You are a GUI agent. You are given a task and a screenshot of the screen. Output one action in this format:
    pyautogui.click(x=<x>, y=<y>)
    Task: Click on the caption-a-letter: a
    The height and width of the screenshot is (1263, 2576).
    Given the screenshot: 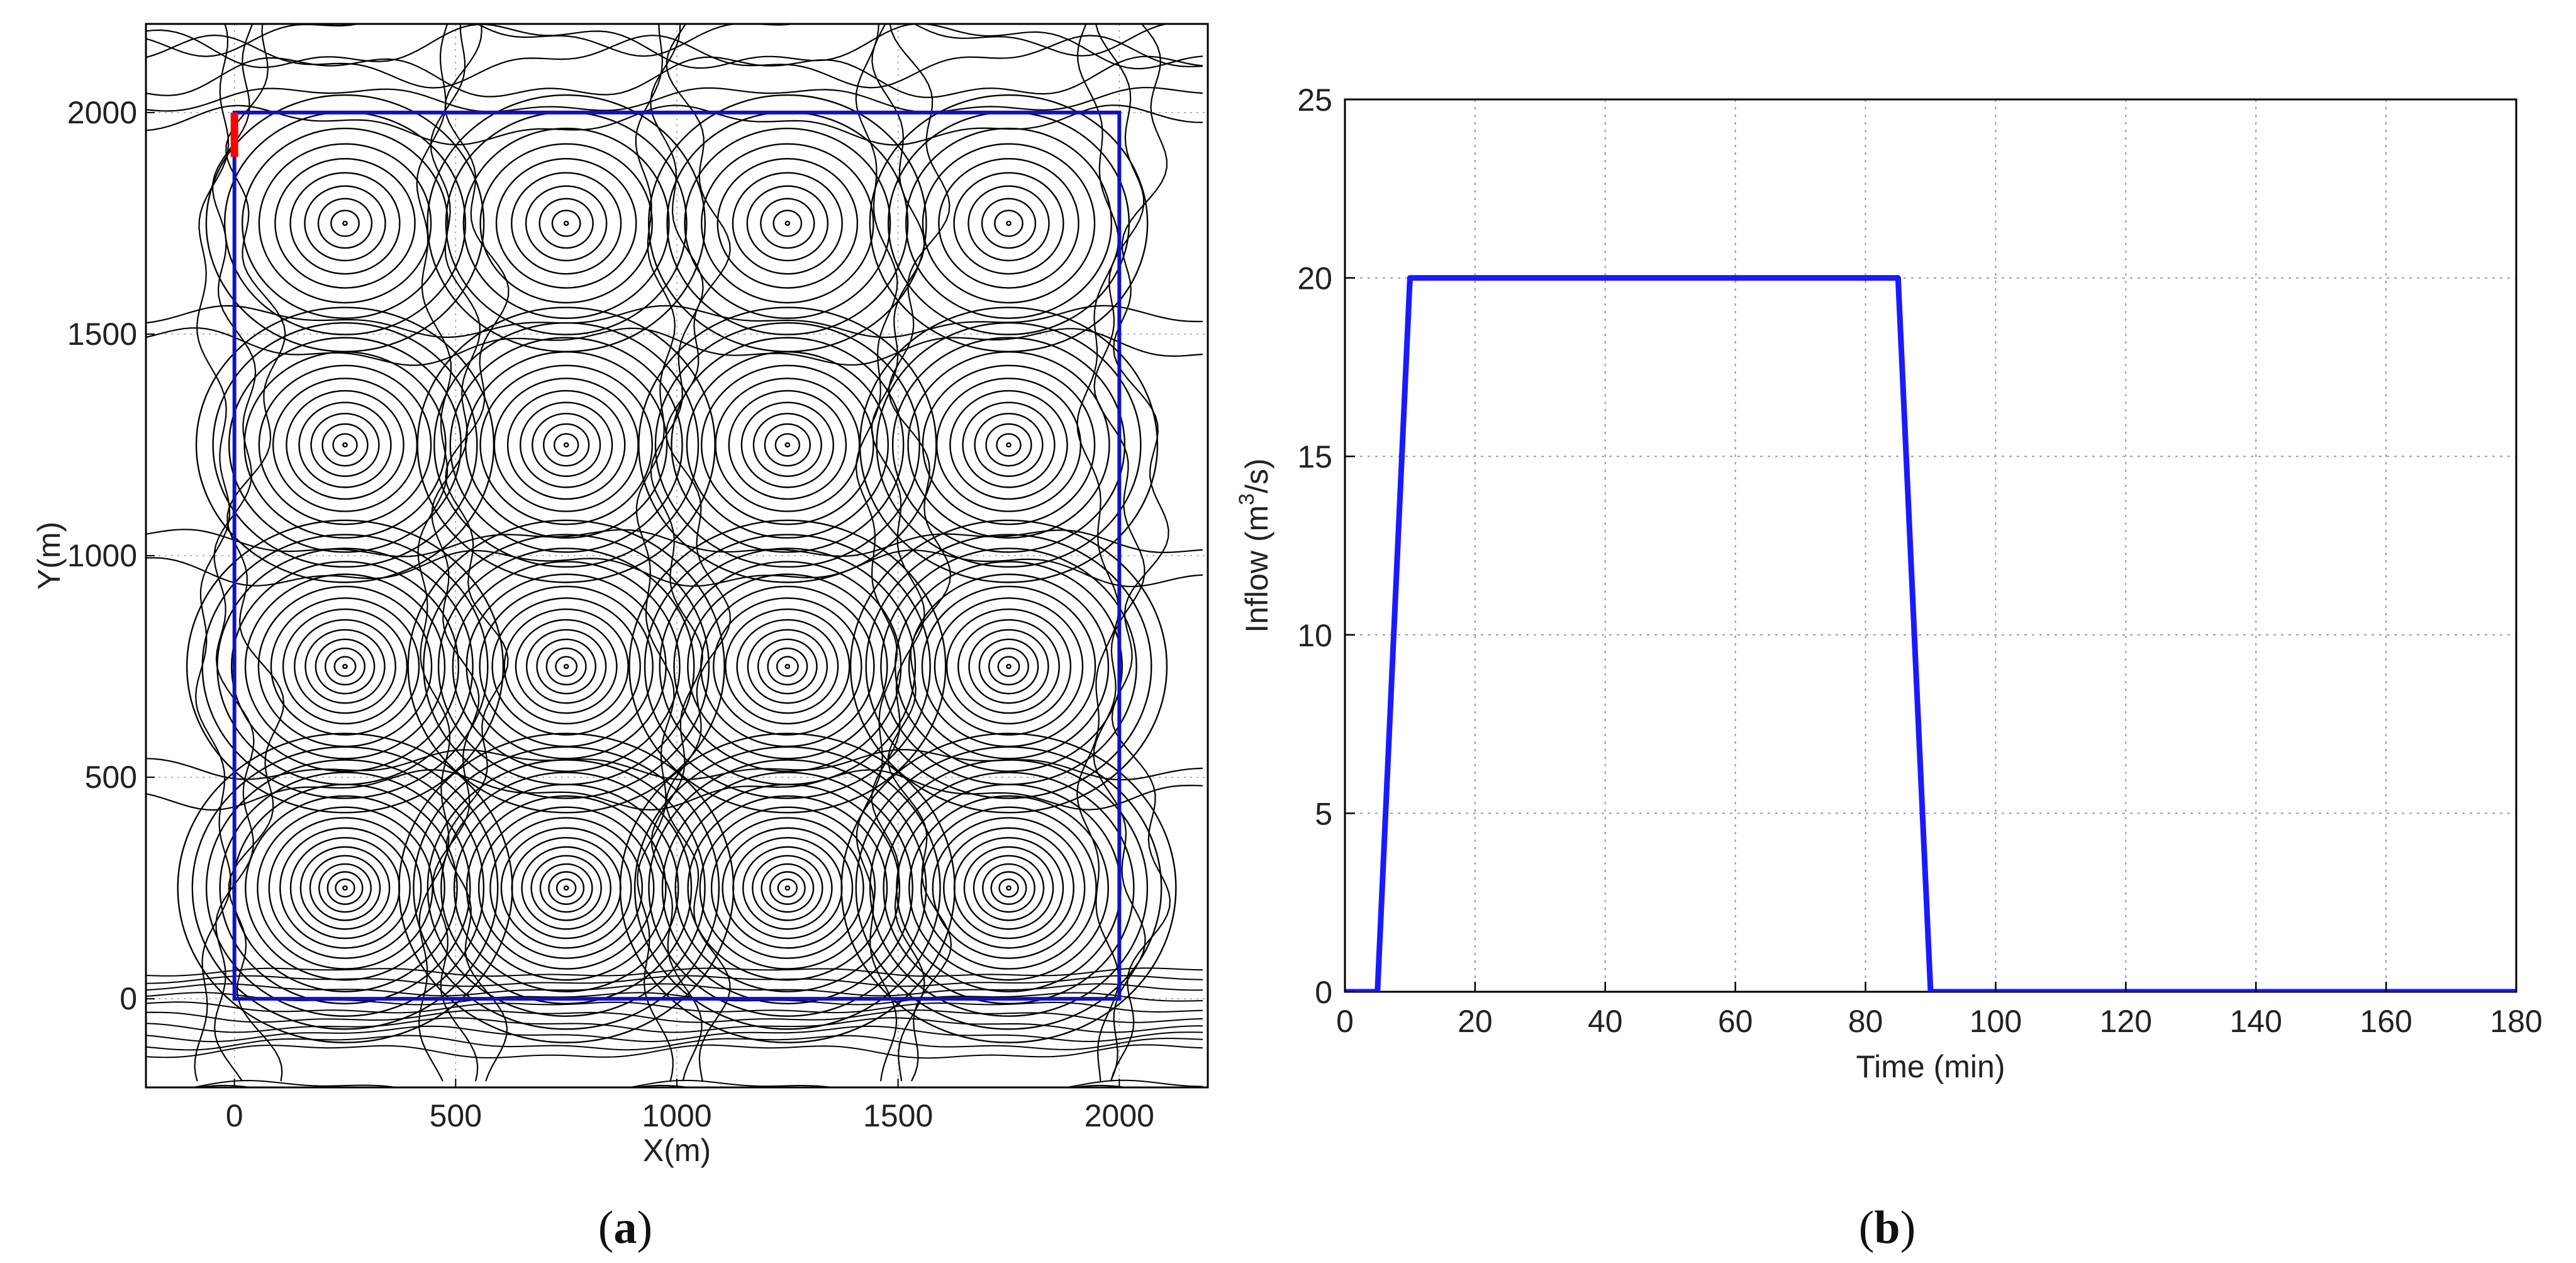 What is the action you would take?
    pyautogui.click(x=625, y=1228)
    